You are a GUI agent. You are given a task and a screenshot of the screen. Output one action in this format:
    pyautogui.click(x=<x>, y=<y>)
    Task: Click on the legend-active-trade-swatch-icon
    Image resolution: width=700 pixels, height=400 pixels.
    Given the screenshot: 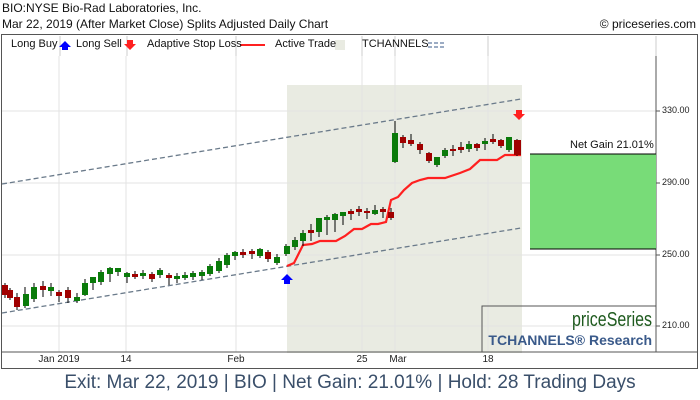 What is the action you would take?
    pyautogui.click(x=340, y=45)
    